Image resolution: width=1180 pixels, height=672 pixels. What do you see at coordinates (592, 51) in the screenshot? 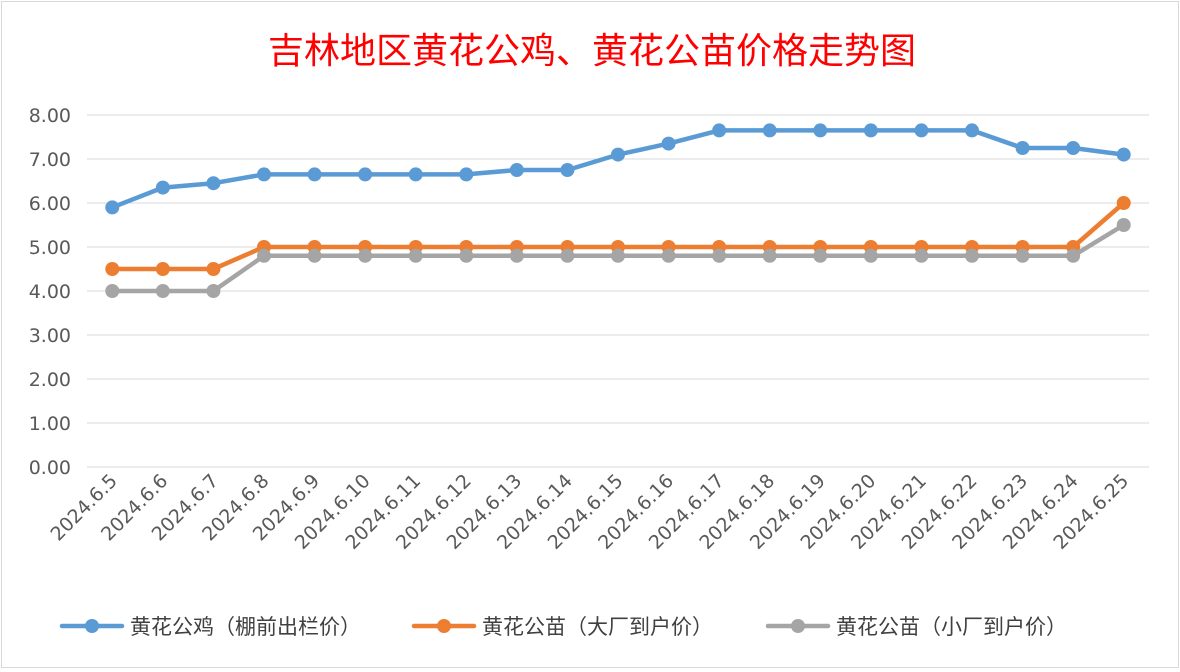
I see `chart-title: 吉林地区黄花公鸡、黄花公苗价格走势图` at bounding box center [592, 51].